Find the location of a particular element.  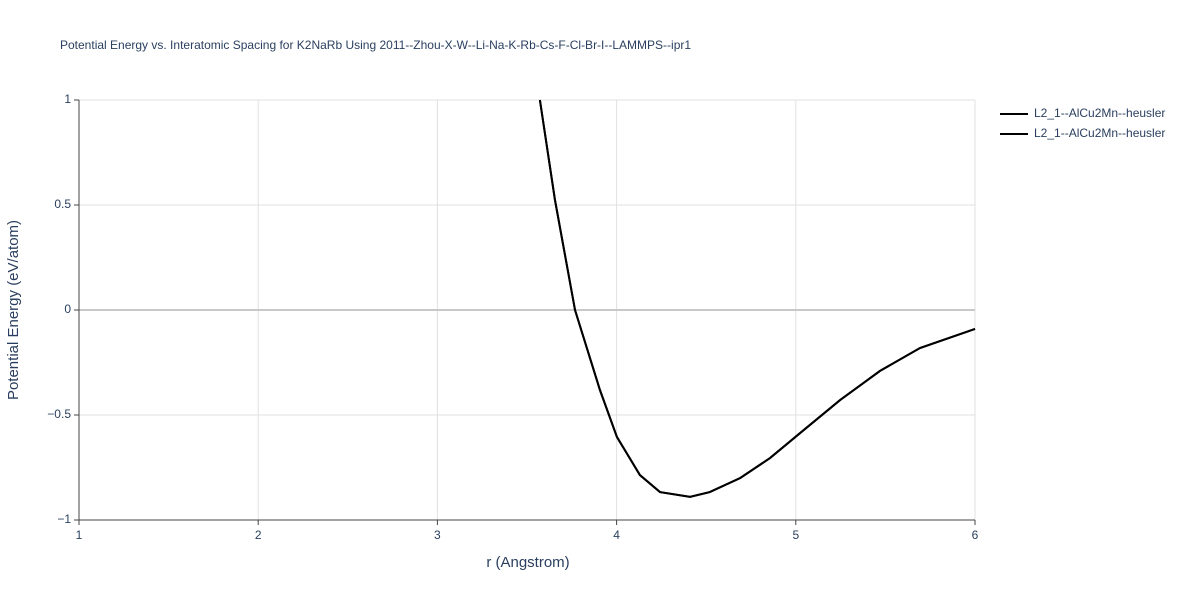

x-tick-label: 4 is located at coordinates (616, 535).